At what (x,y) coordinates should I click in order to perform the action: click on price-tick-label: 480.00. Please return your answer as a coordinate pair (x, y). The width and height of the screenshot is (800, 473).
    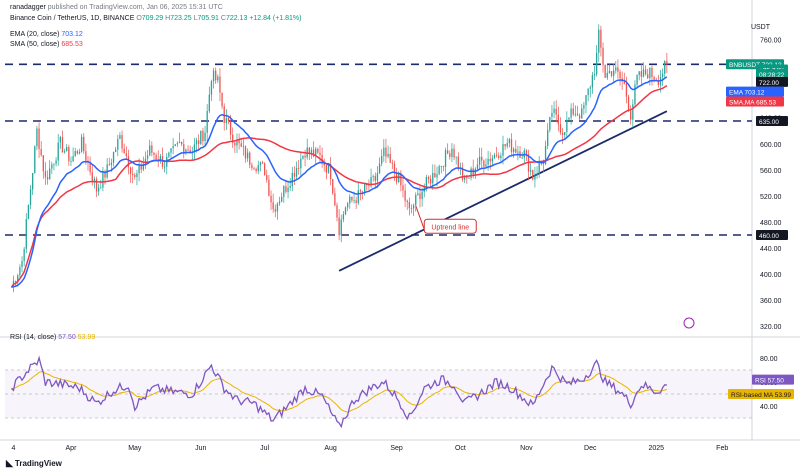
    Looking at the image, I should click on (771, 223).